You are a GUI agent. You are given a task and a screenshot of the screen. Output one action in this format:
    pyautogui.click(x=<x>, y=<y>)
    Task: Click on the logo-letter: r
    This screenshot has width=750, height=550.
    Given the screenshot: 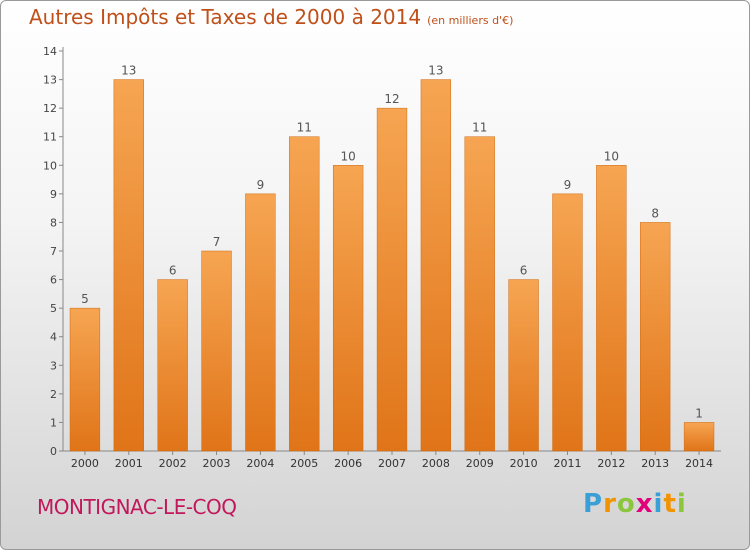 What is the action you would take?
    pyautogui.click(x=610, y=504)
    